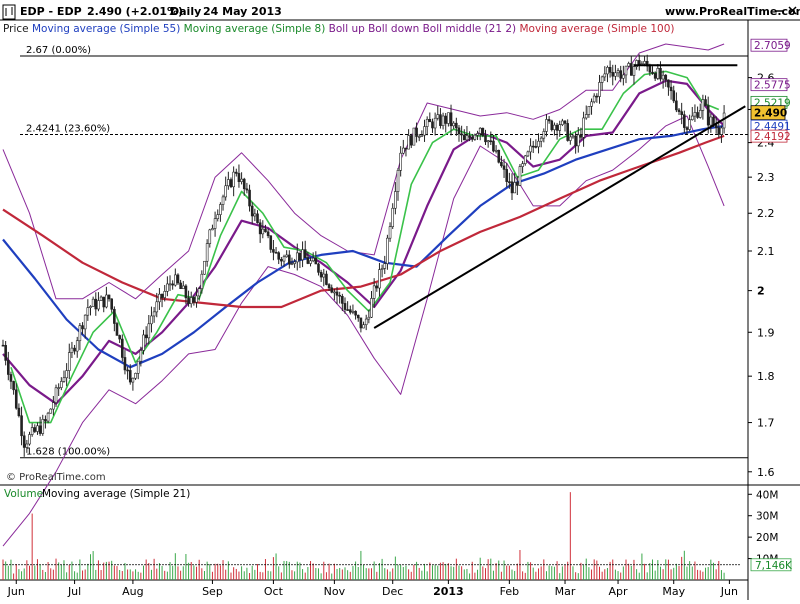 The width and height of the screenshot is (800, 604). What do you see at coordinates (420, 29) in the screenshot?
I see `legend-item-3: Boll up Boll down Boll middle (21 2)` at bounding box center [420, 29].